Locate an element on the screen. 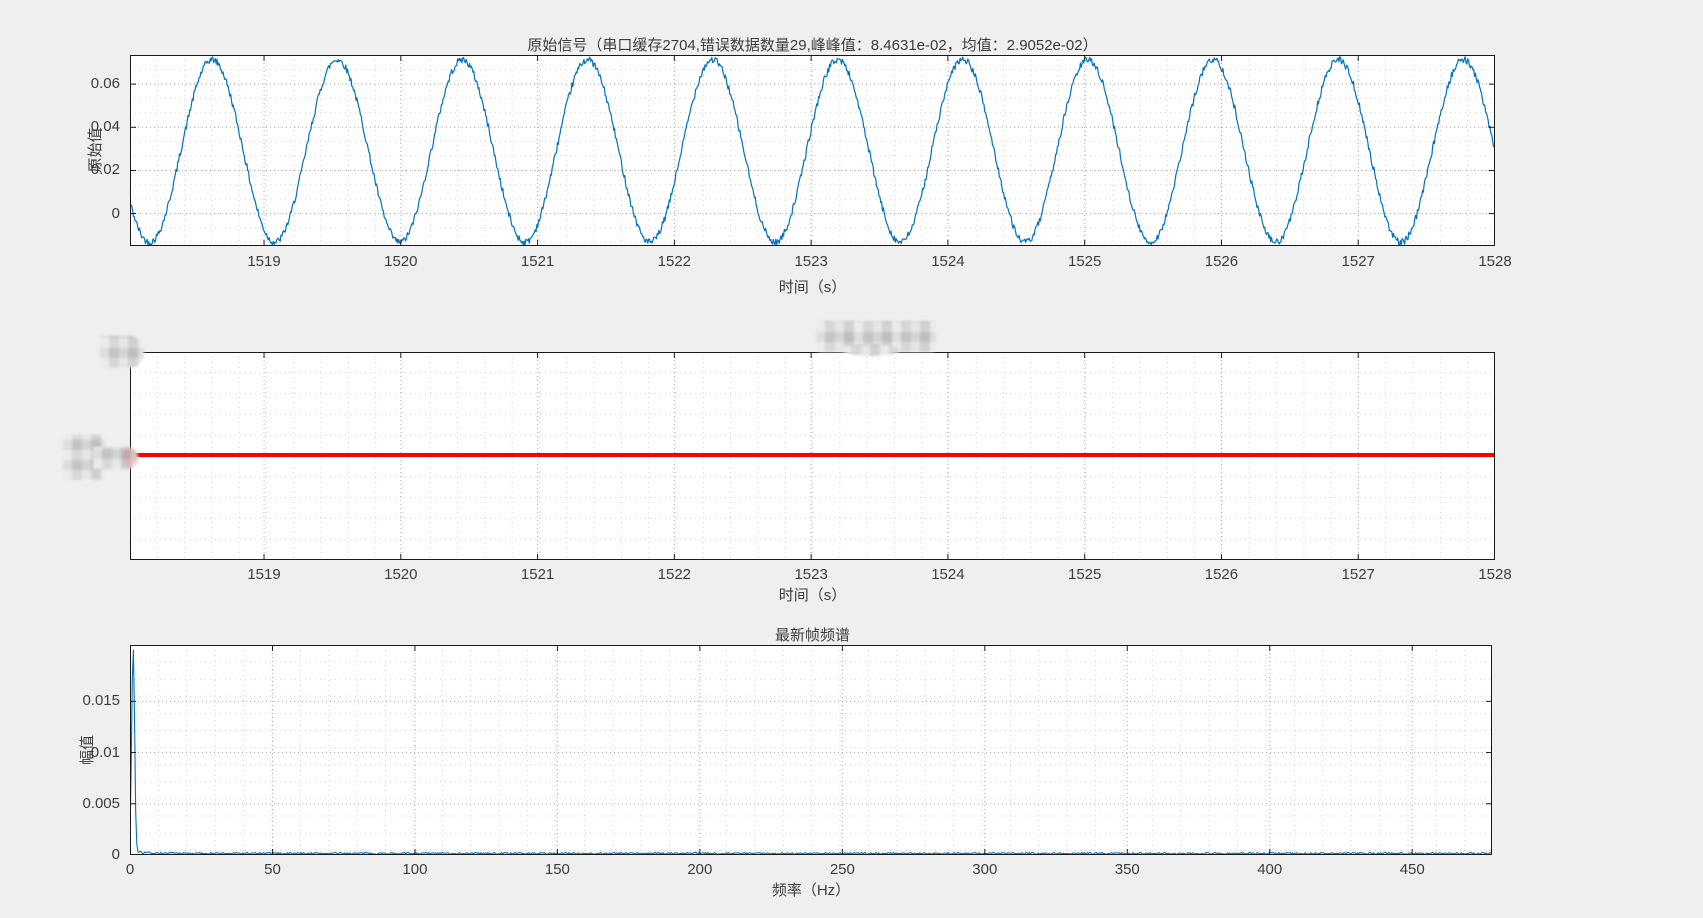 The height and width of the screenshot is (918, 1703). redaction-blur-arrow-stem is located at coordinates (115, 458).